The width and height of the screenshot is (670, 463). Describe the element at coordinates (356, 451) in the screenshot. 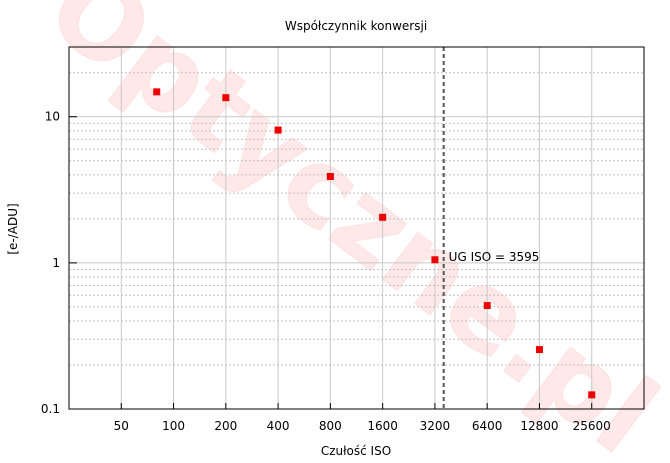

I see `x-axis-label: Czułość ISO` at that location.